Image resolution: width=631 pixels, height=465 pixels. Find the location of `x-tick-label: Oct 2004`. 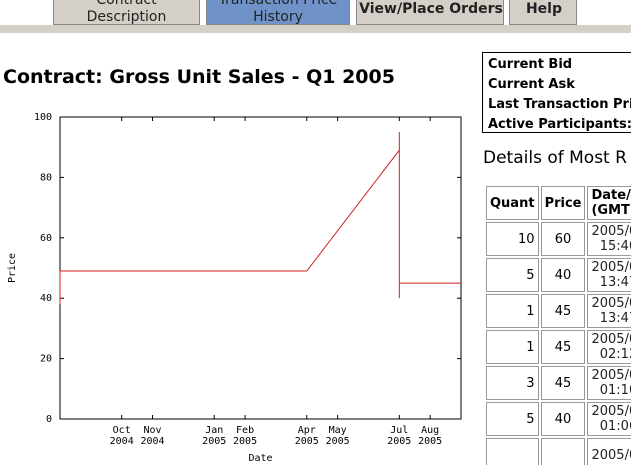

x-tick-label: Oct 2004 is located at coordinates (122, 436).